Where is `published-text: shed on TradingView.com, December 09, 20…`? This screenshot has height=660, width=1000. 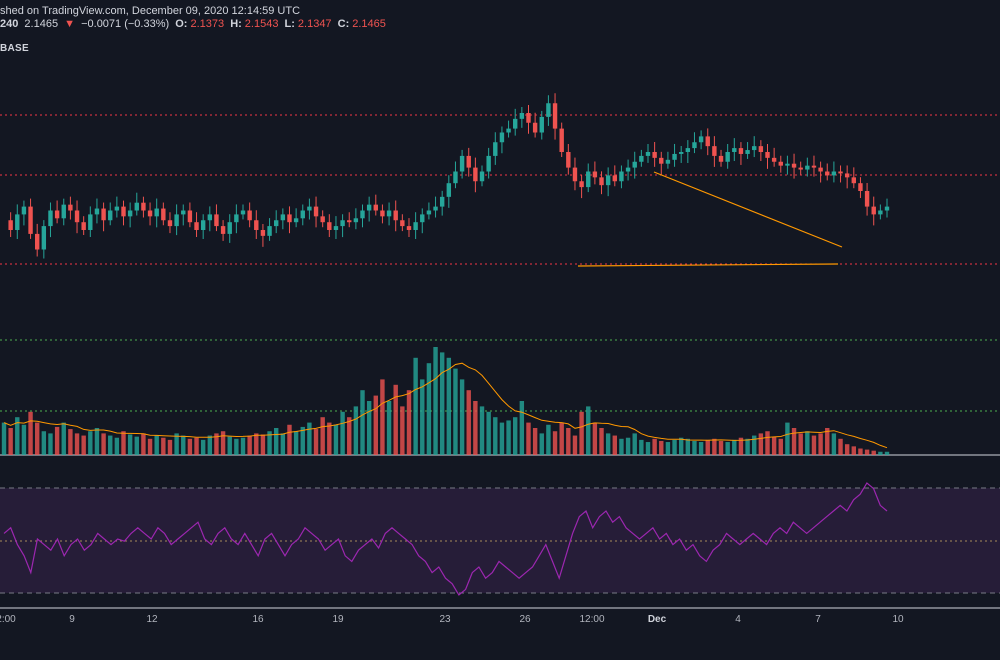
published-text: shed on TradingView.com, December 09, 20… is located at coordinates (150, 11).